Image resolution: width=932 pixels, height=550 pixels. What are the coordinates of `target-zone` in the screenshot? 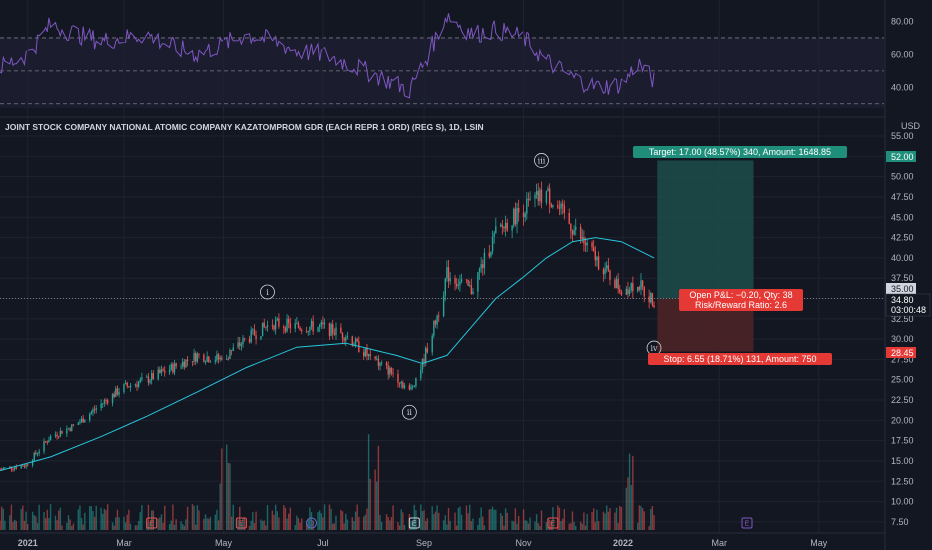 It's located at (705, 229).